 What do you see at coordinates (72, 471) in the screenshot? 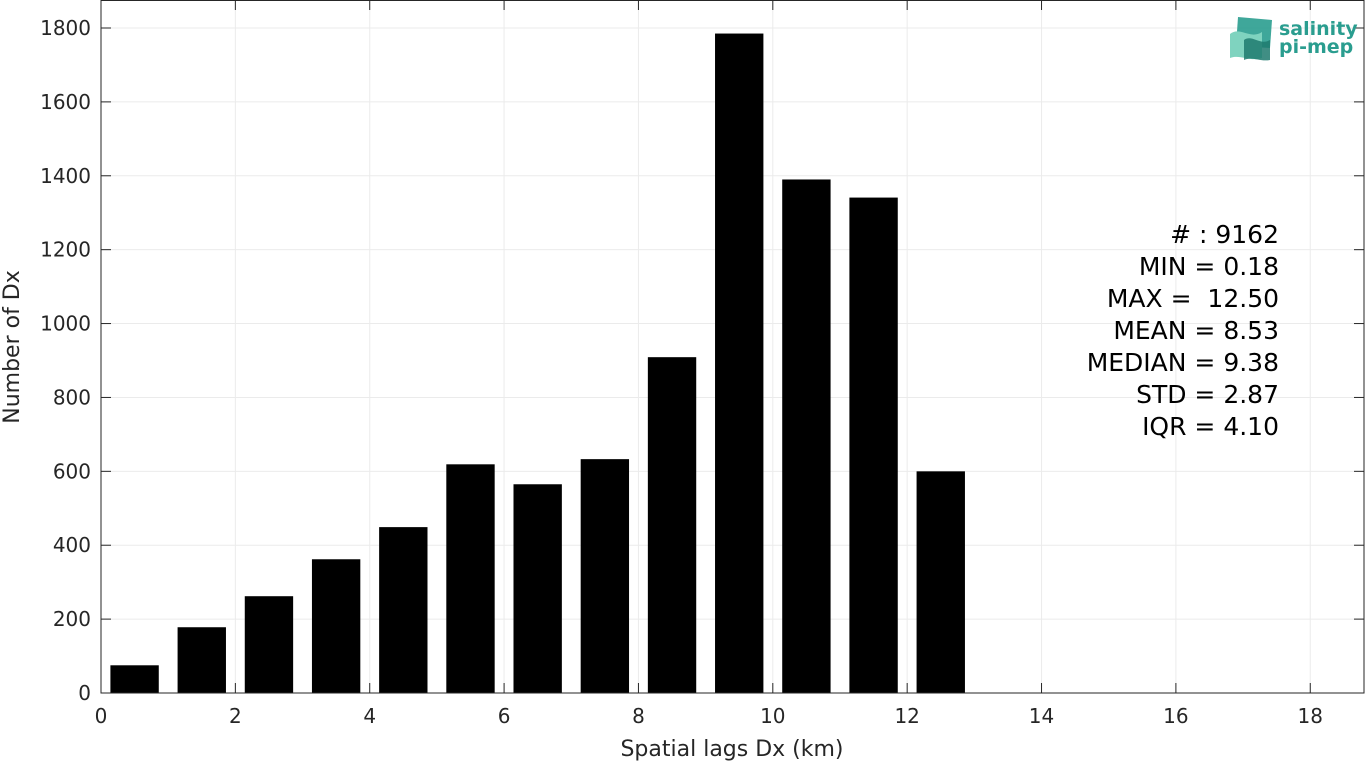
I see `y-tick-label: 600` at bounding box center [72, 471].